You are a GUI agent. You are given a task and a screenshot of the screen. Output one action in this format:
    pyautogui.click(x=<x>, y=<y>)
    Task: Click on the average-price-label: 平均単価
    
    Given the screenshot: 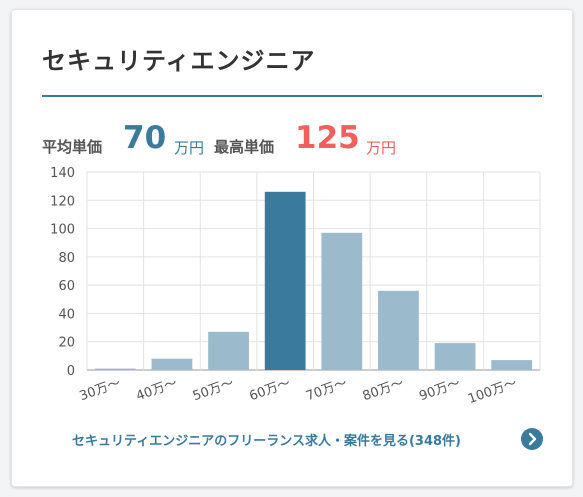 What is the action you would take?
    pyautogui.click(x=72, y=147)
    